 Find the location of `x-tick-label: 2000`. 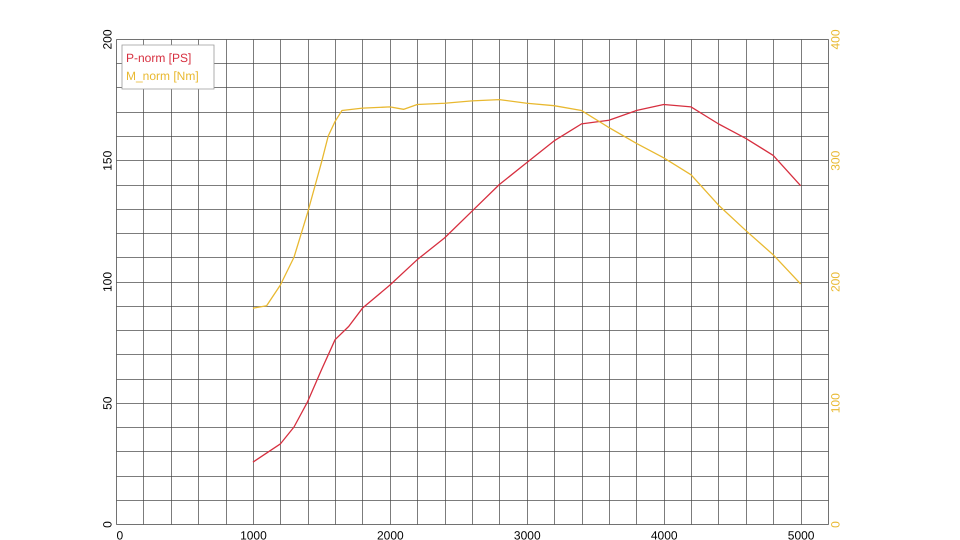

x-tick-label: 2000 is located at coordinates (390, 534).